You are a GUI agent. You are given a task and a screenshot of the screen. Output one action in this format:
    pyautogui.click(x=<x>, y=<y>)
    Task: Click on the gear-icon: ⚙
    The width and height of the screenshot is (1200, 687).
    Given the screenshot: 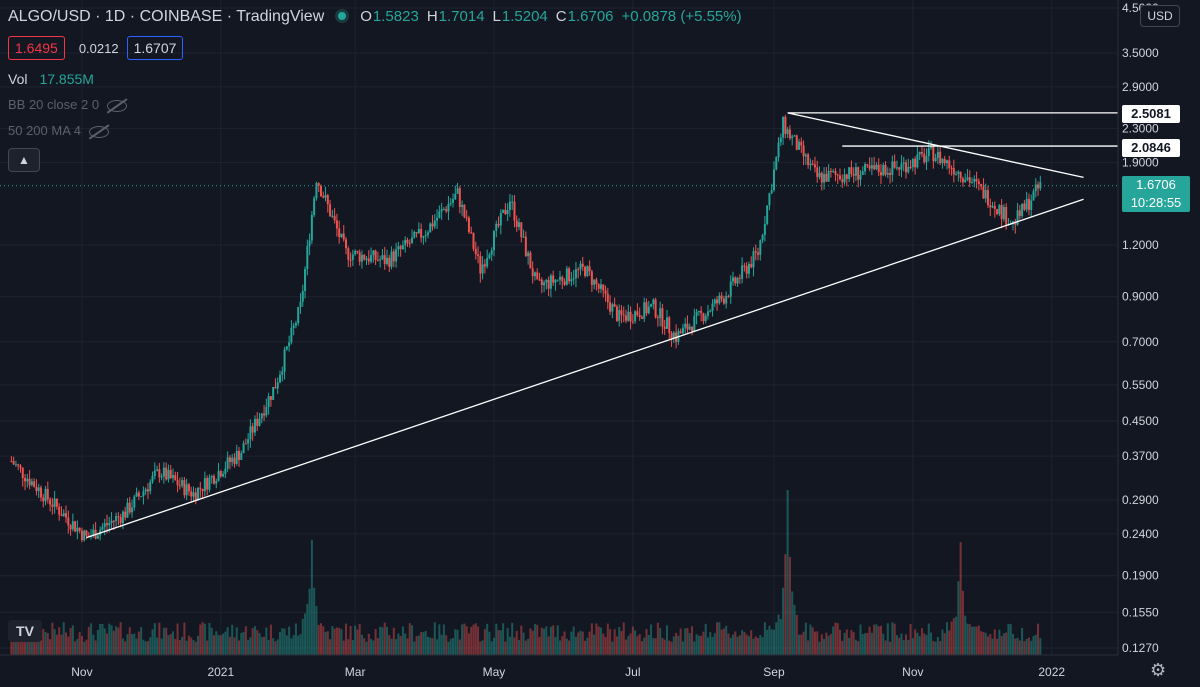 What is the action you would take?
    pyautogui.click(x=1158, y=670)
    